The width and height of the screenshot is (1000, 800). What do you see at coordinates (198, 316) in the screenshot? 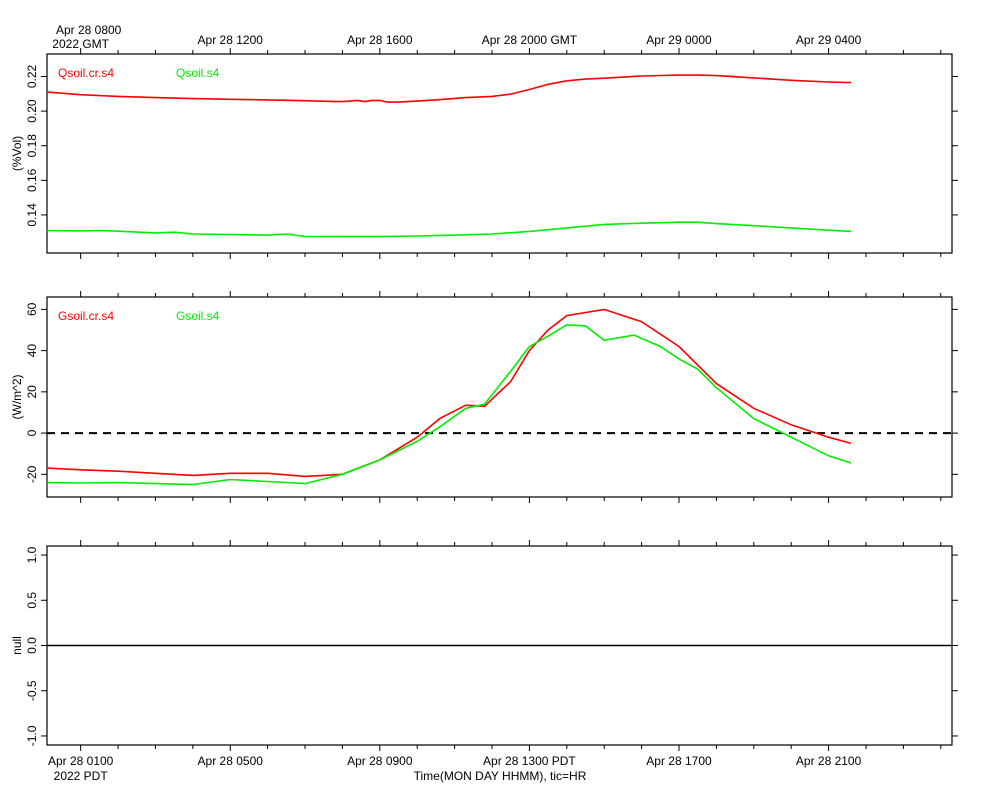
I see `legend-entry: Gsoil.s4` at bounding box center [198, 316].